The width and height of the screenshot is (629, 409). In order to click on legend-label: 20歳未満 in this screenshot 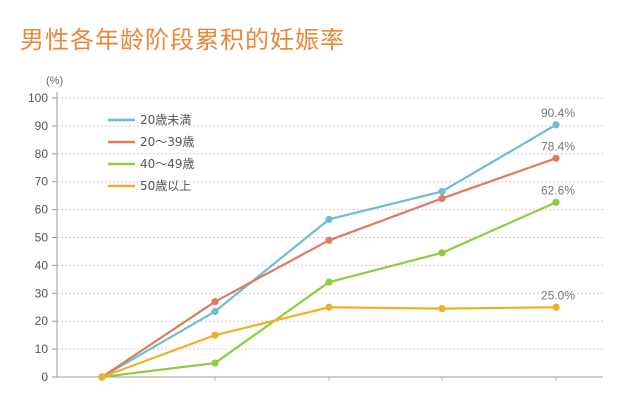, I will do `click(165, 120)`.